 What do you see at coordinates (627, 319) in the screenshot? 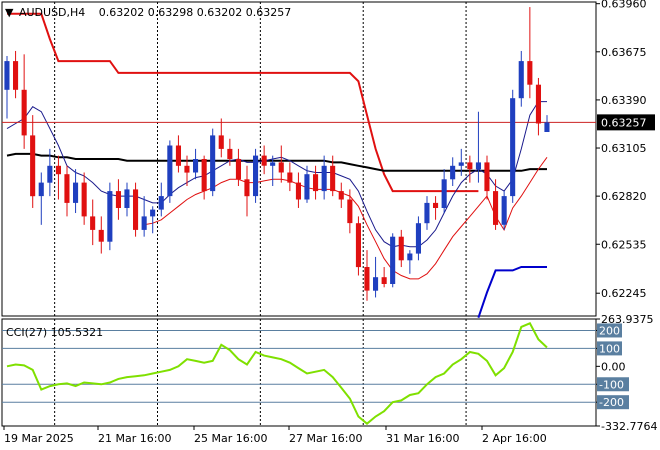
I see `cci-tick-label: 263.9375` at bounding box center [627, 319].